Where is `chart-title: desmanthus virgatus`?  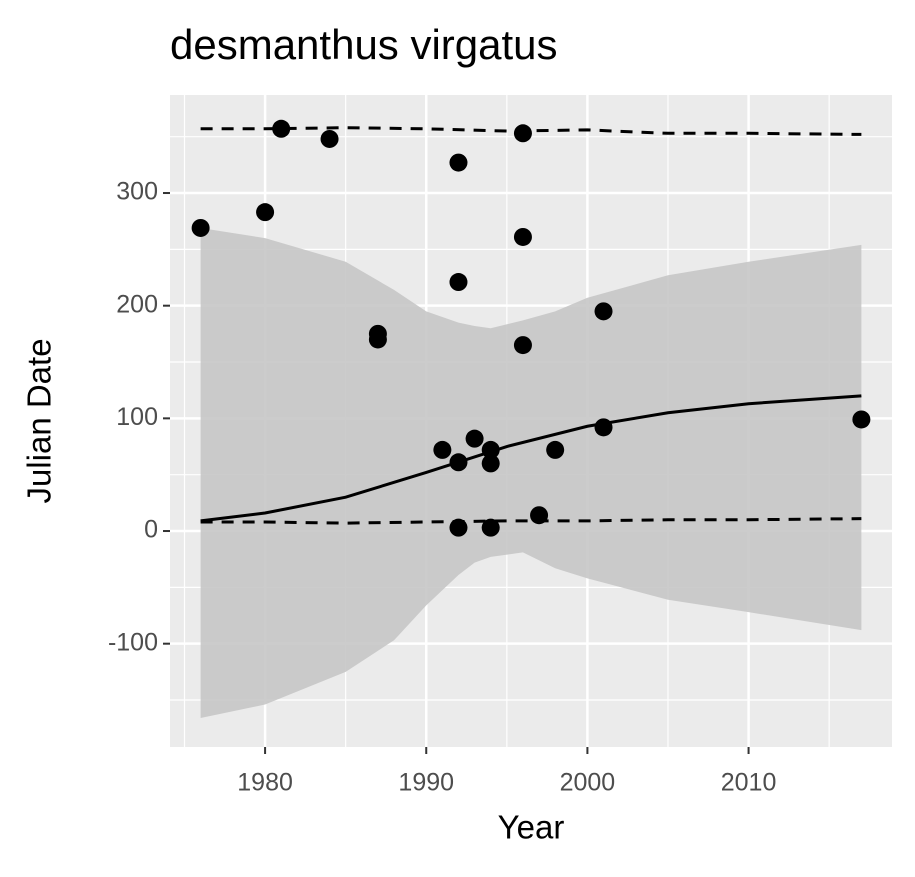 chart-title: desmanthus virgatus is located at coordinates (364, 44).